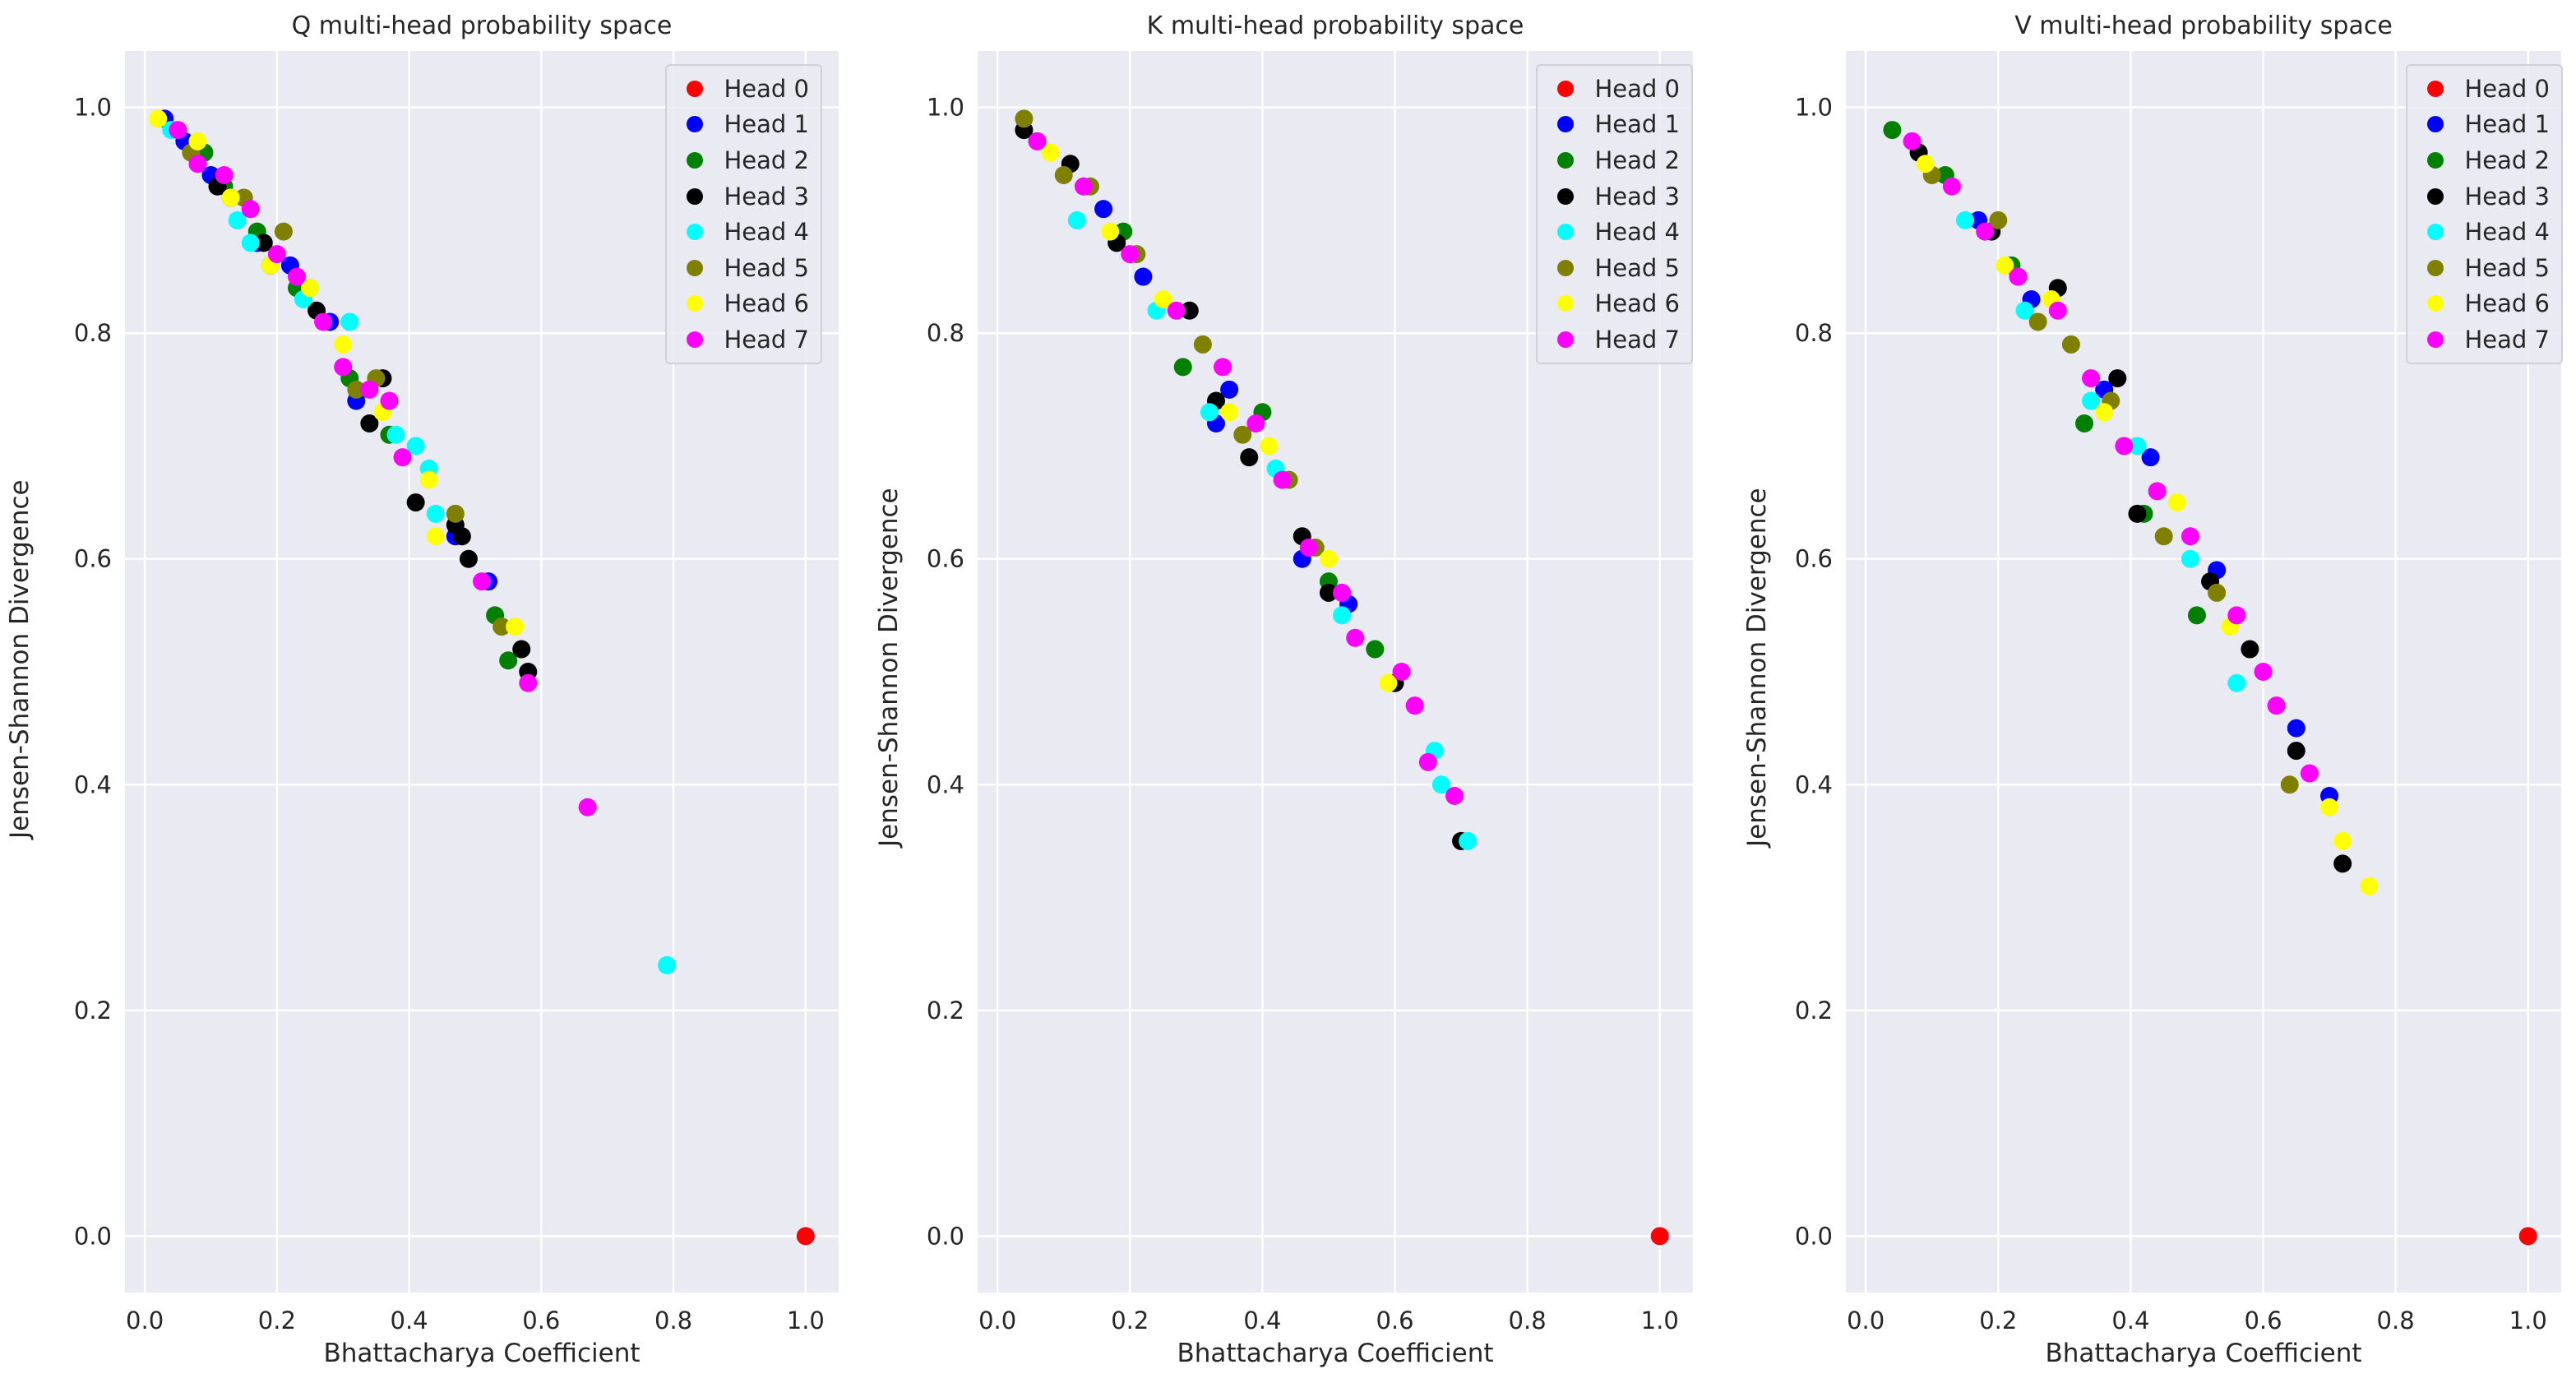 The height and width of the screenshot is (1383, 2576). I want to click on x-tick-label: 0.6, so click(1394, 1320).